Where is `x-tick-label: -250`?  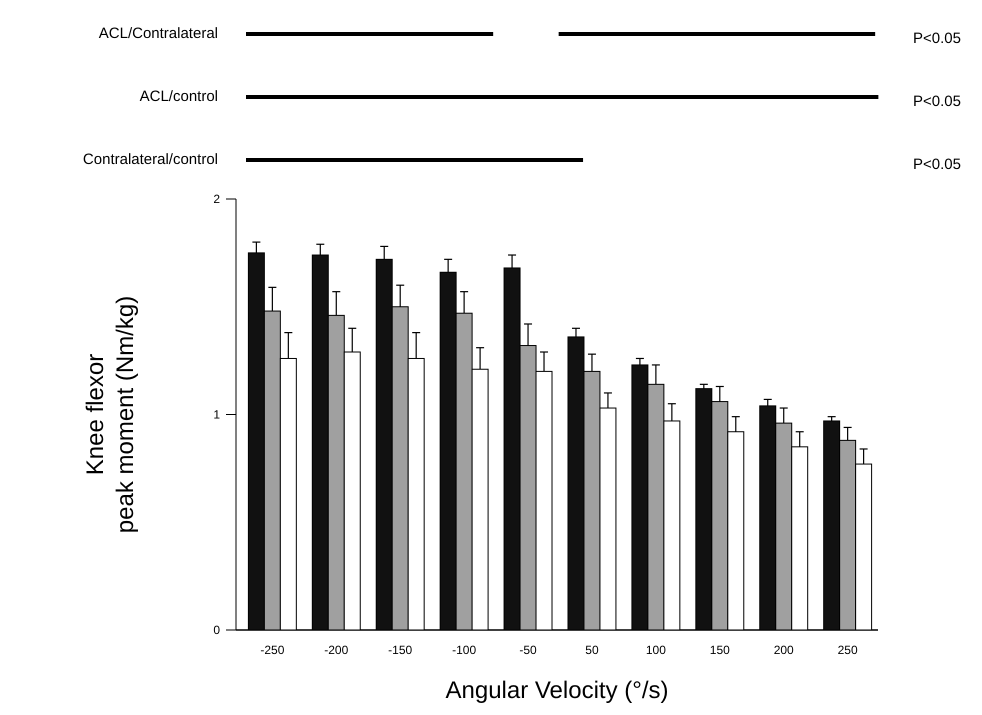 x-tick-label: -250 is located at coordinates (272, 650).